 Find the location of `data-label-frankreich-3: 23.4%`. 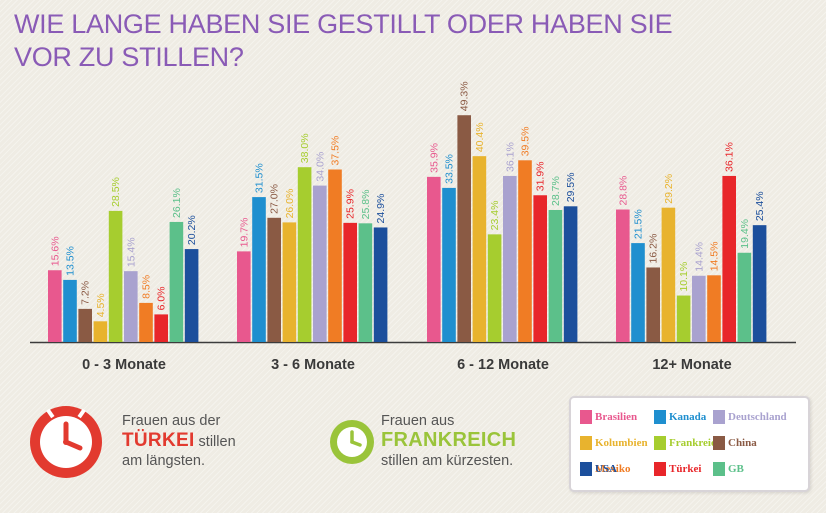

data-label-frankreich-3: 23.4% is located at coordinates (495, 216).